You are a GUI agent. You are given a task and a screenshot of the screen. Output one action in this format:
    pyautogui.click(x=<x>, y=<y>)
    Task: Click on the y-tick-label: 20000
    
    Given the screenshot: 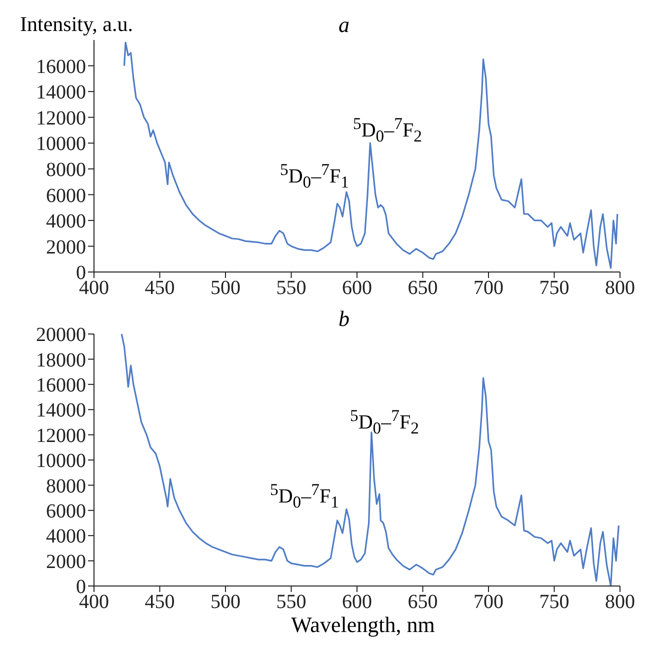 What is the action you would take?
    pyautogui.click(x=61, y=335)
    